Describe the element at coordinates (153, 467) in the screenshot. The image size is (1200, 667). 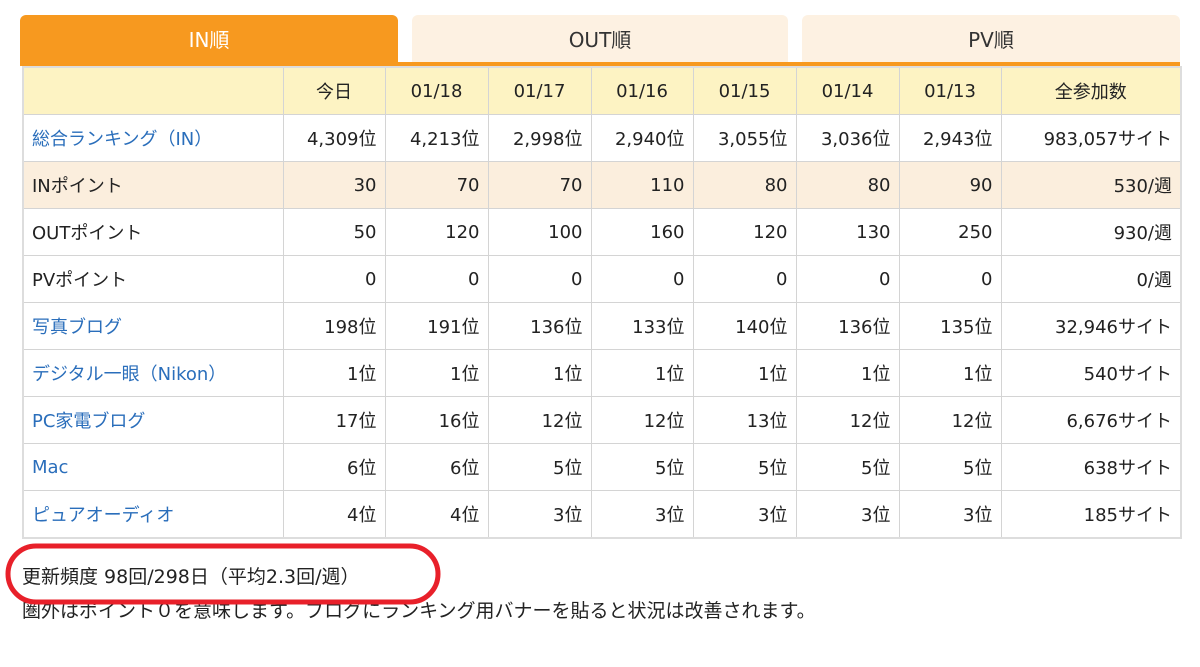
I see `row-label: Mac` at that location.